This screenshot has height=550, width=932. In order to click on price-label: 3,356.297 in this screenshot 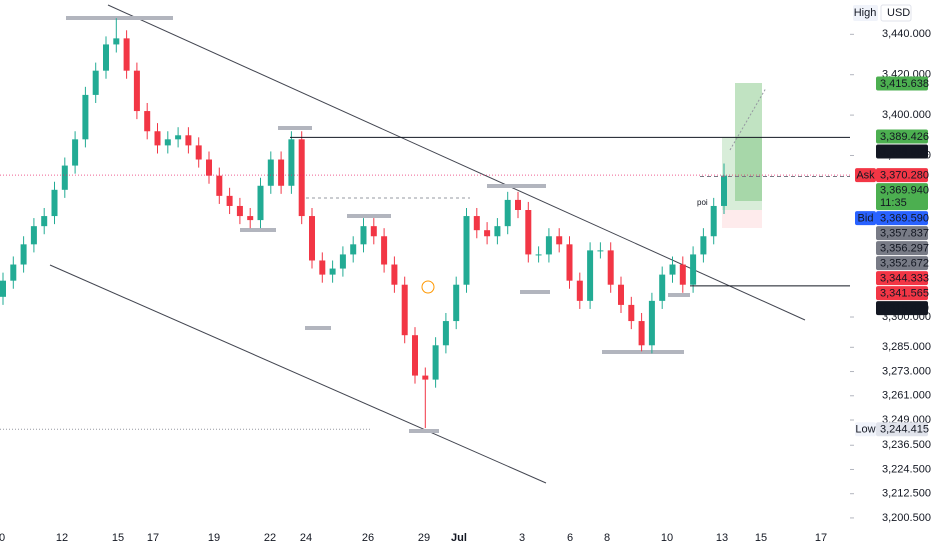, I will do `click(904, 249)`.